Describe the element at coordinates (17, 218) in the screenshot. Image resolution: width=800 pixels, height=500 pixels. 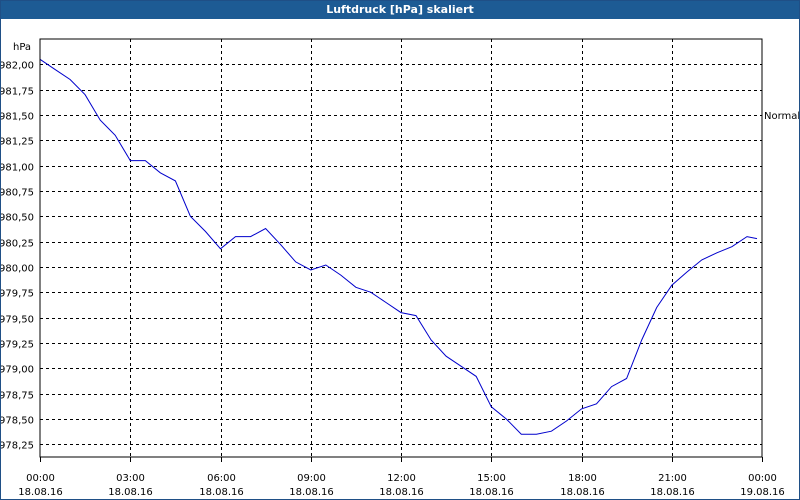
I see `y-tick-label: 980,50` at that location.